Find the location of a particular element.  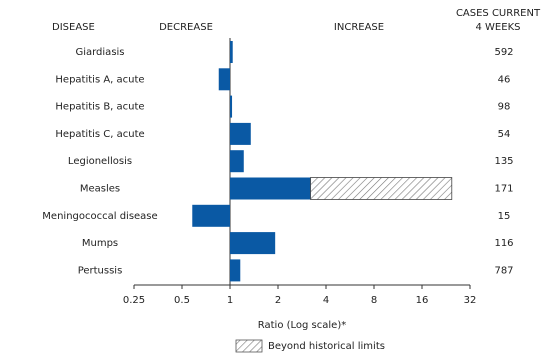

category-label: Pertussis is located at coordinates (100, 270).